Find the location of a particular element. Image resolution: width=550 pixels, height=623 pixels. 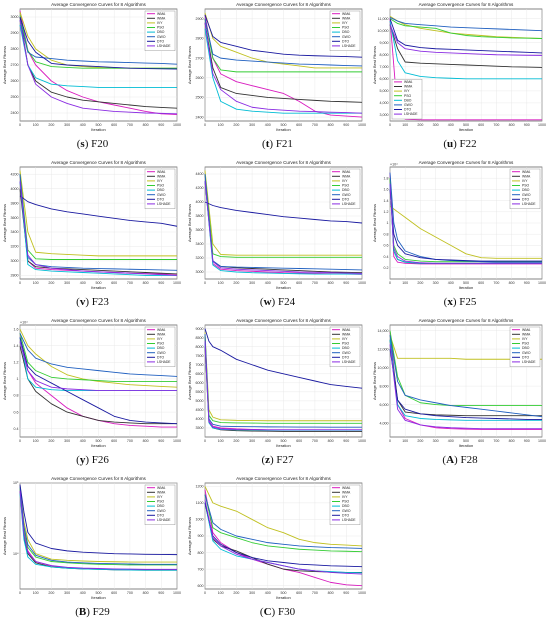

y-tick-label: 9,000 is located at coordinates (384, 43).